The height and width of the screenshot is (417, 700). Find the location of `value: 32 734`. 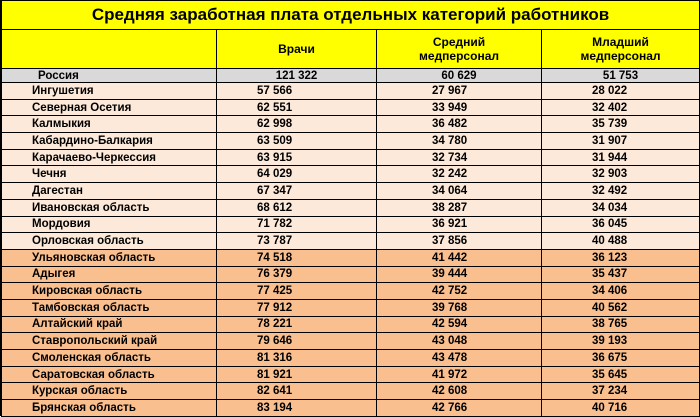

value: 32 734 is located at coordinates (459, 157).